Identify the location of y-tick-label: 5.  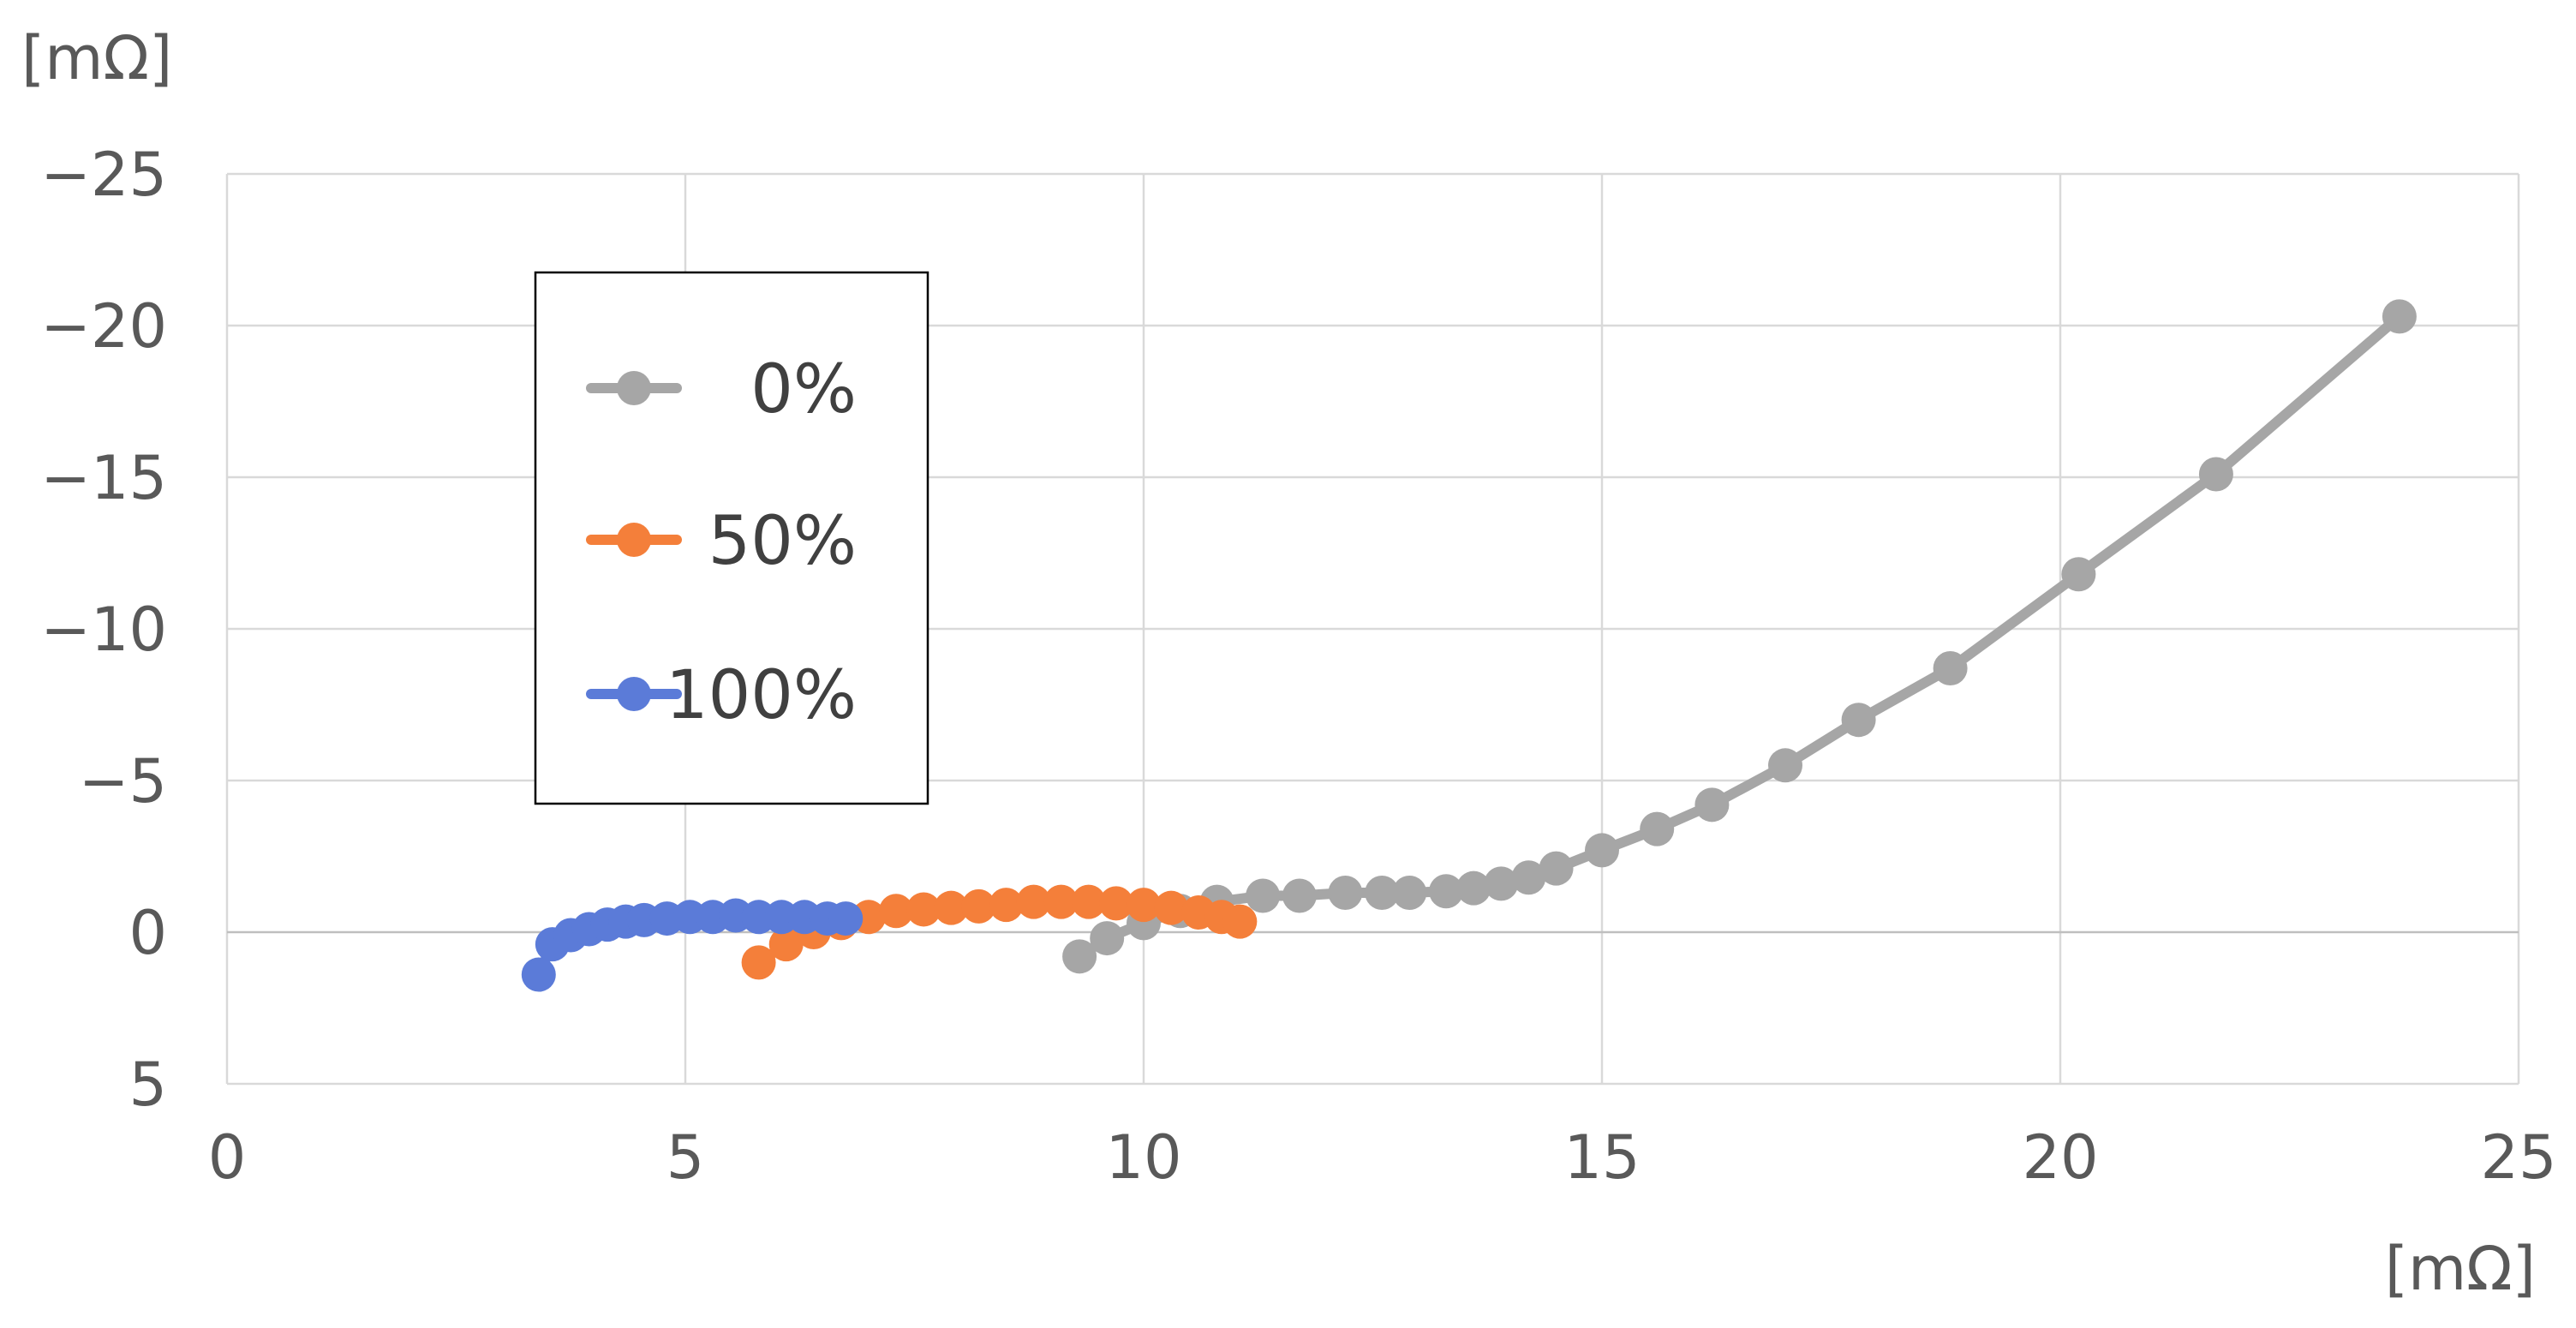
(148, 1085).